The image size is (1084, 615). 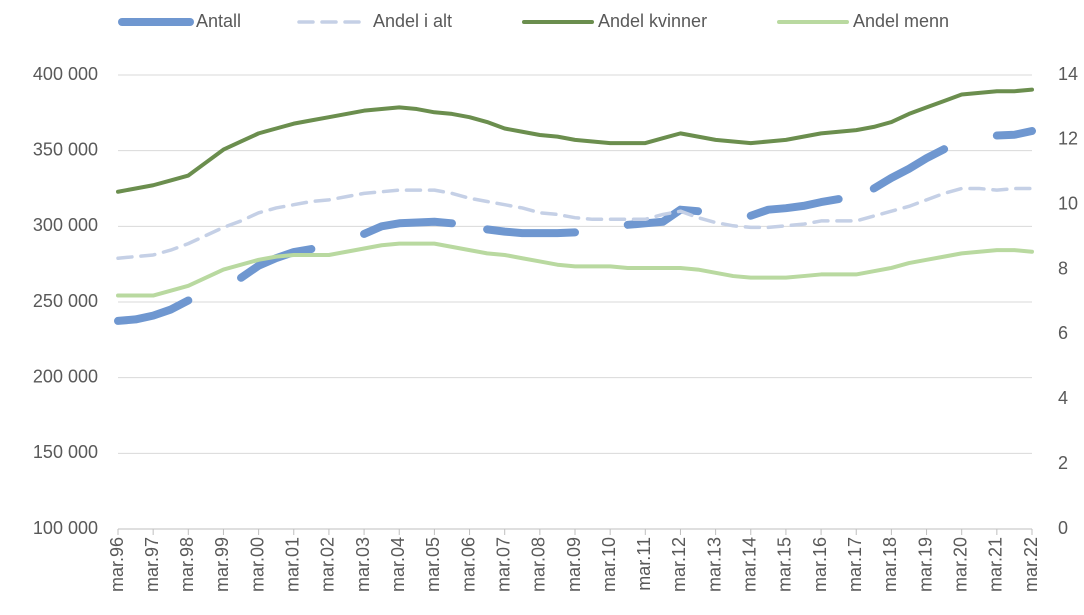 I want to click on legend-label: Andel menn, so click(x=901, y=21).